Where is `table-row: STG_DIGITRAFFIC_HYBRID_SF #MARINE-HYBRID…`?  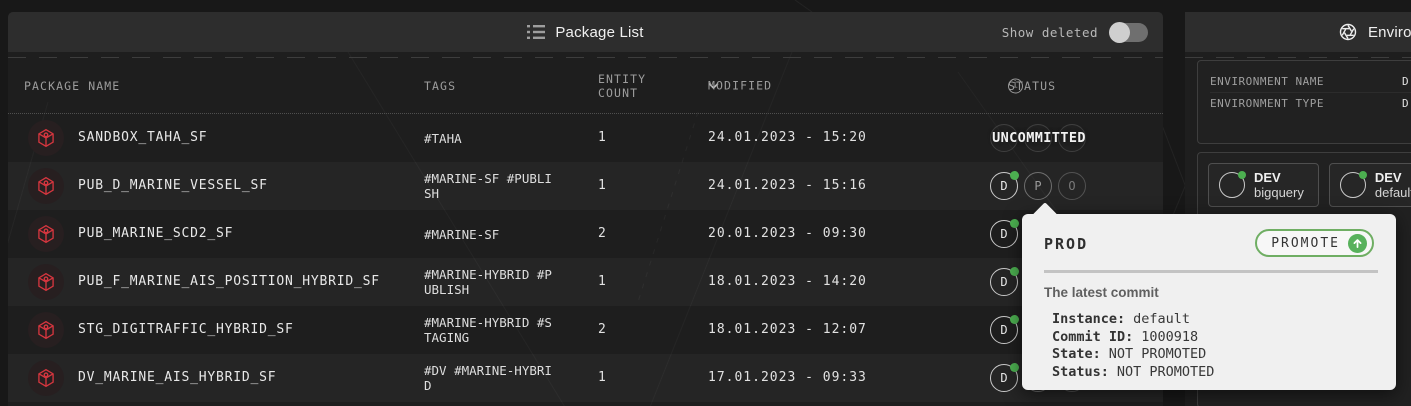 table-row: STG_DIGITRAFFIC_HYBRID_SF #MARINE-HYBRID… is located at coordinates (585, 330).